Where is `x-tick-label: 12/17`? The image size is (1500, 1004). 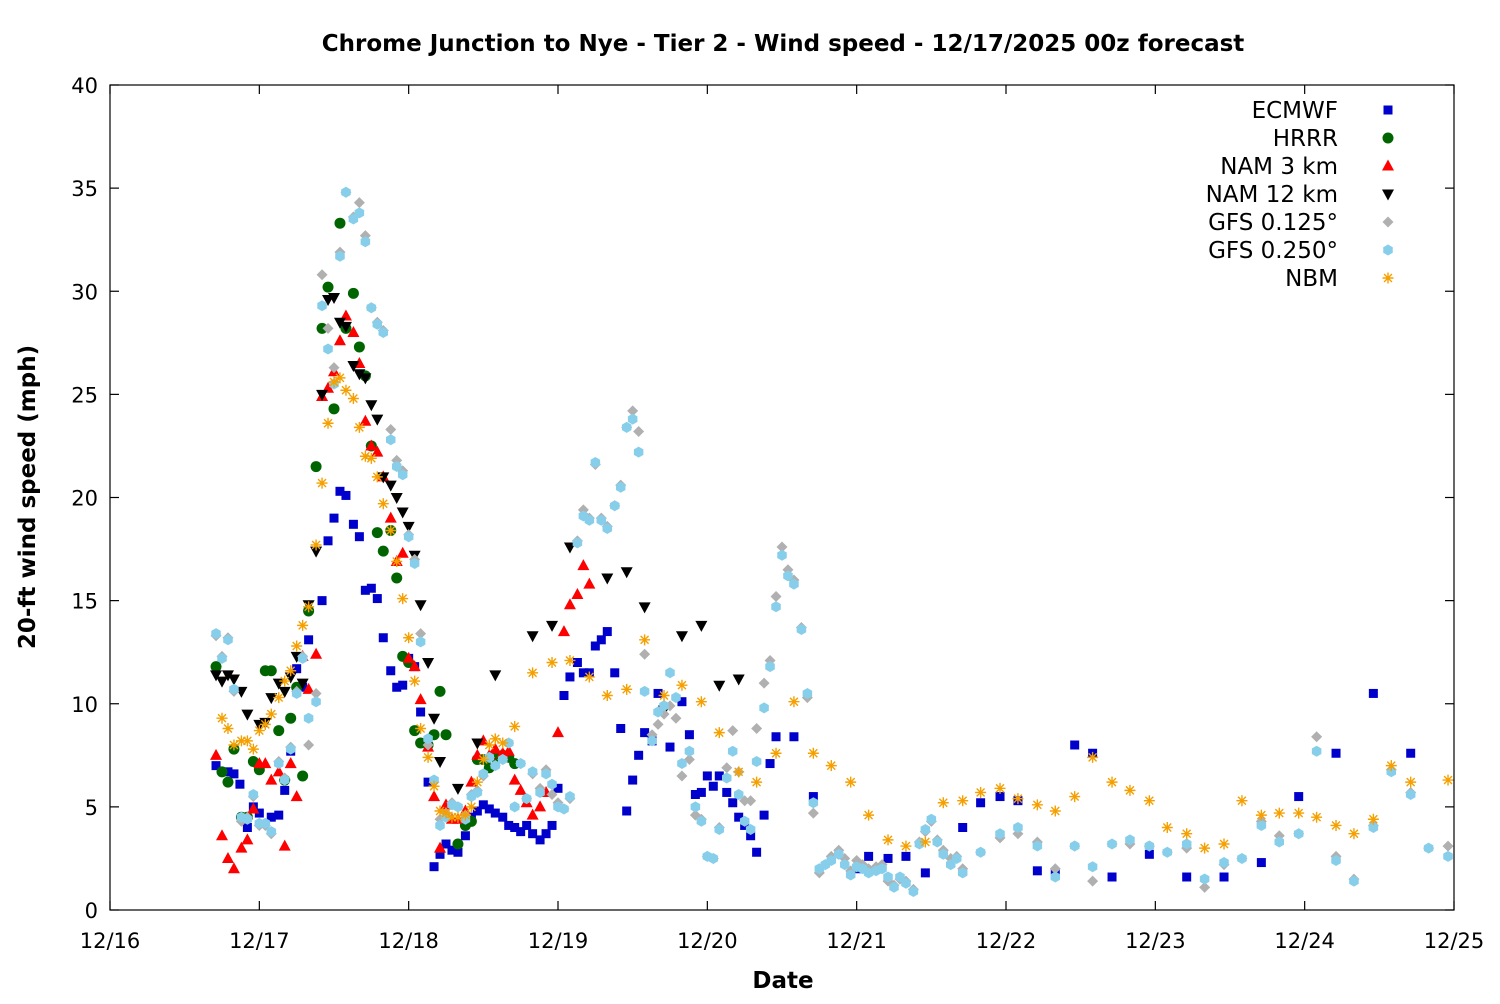 x-tick-label: 12/17 is located at coordinates (259, 941).